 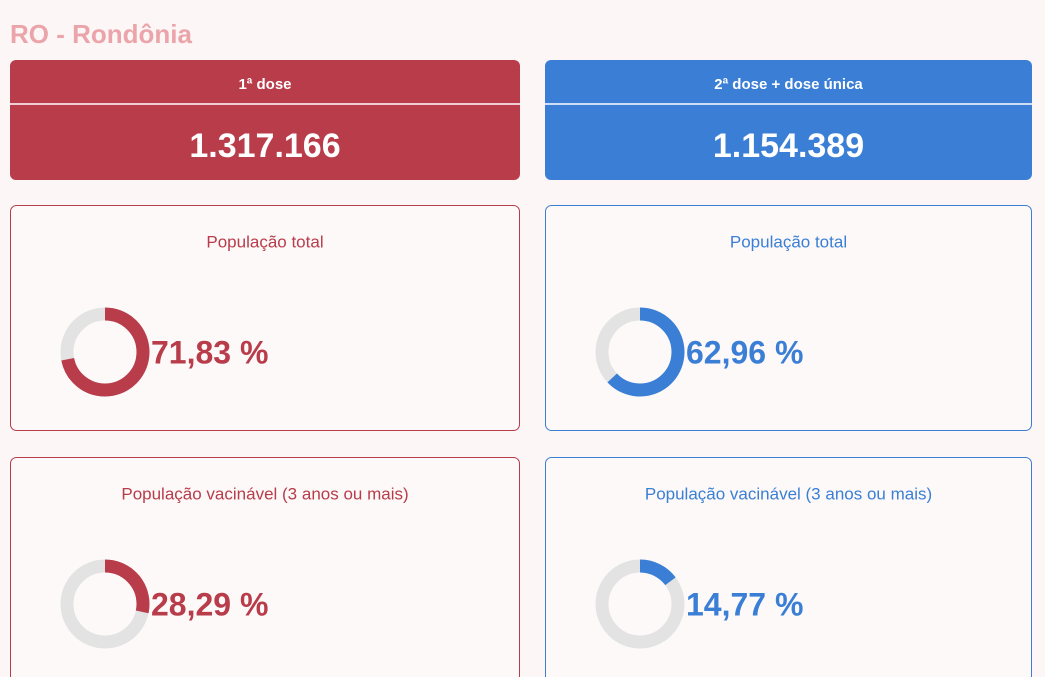 What do you see at coordinates (264, 146) in the screenshot?
I see `dose-total: 1.317.166` at bounding box center [264, 146].